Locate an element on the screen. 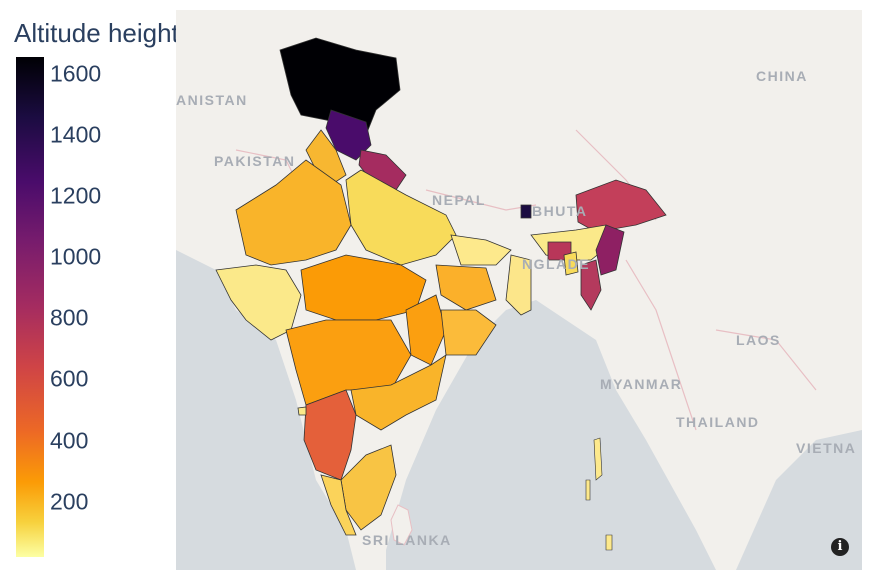  state-arunachal is located at coordinates (621, 206).